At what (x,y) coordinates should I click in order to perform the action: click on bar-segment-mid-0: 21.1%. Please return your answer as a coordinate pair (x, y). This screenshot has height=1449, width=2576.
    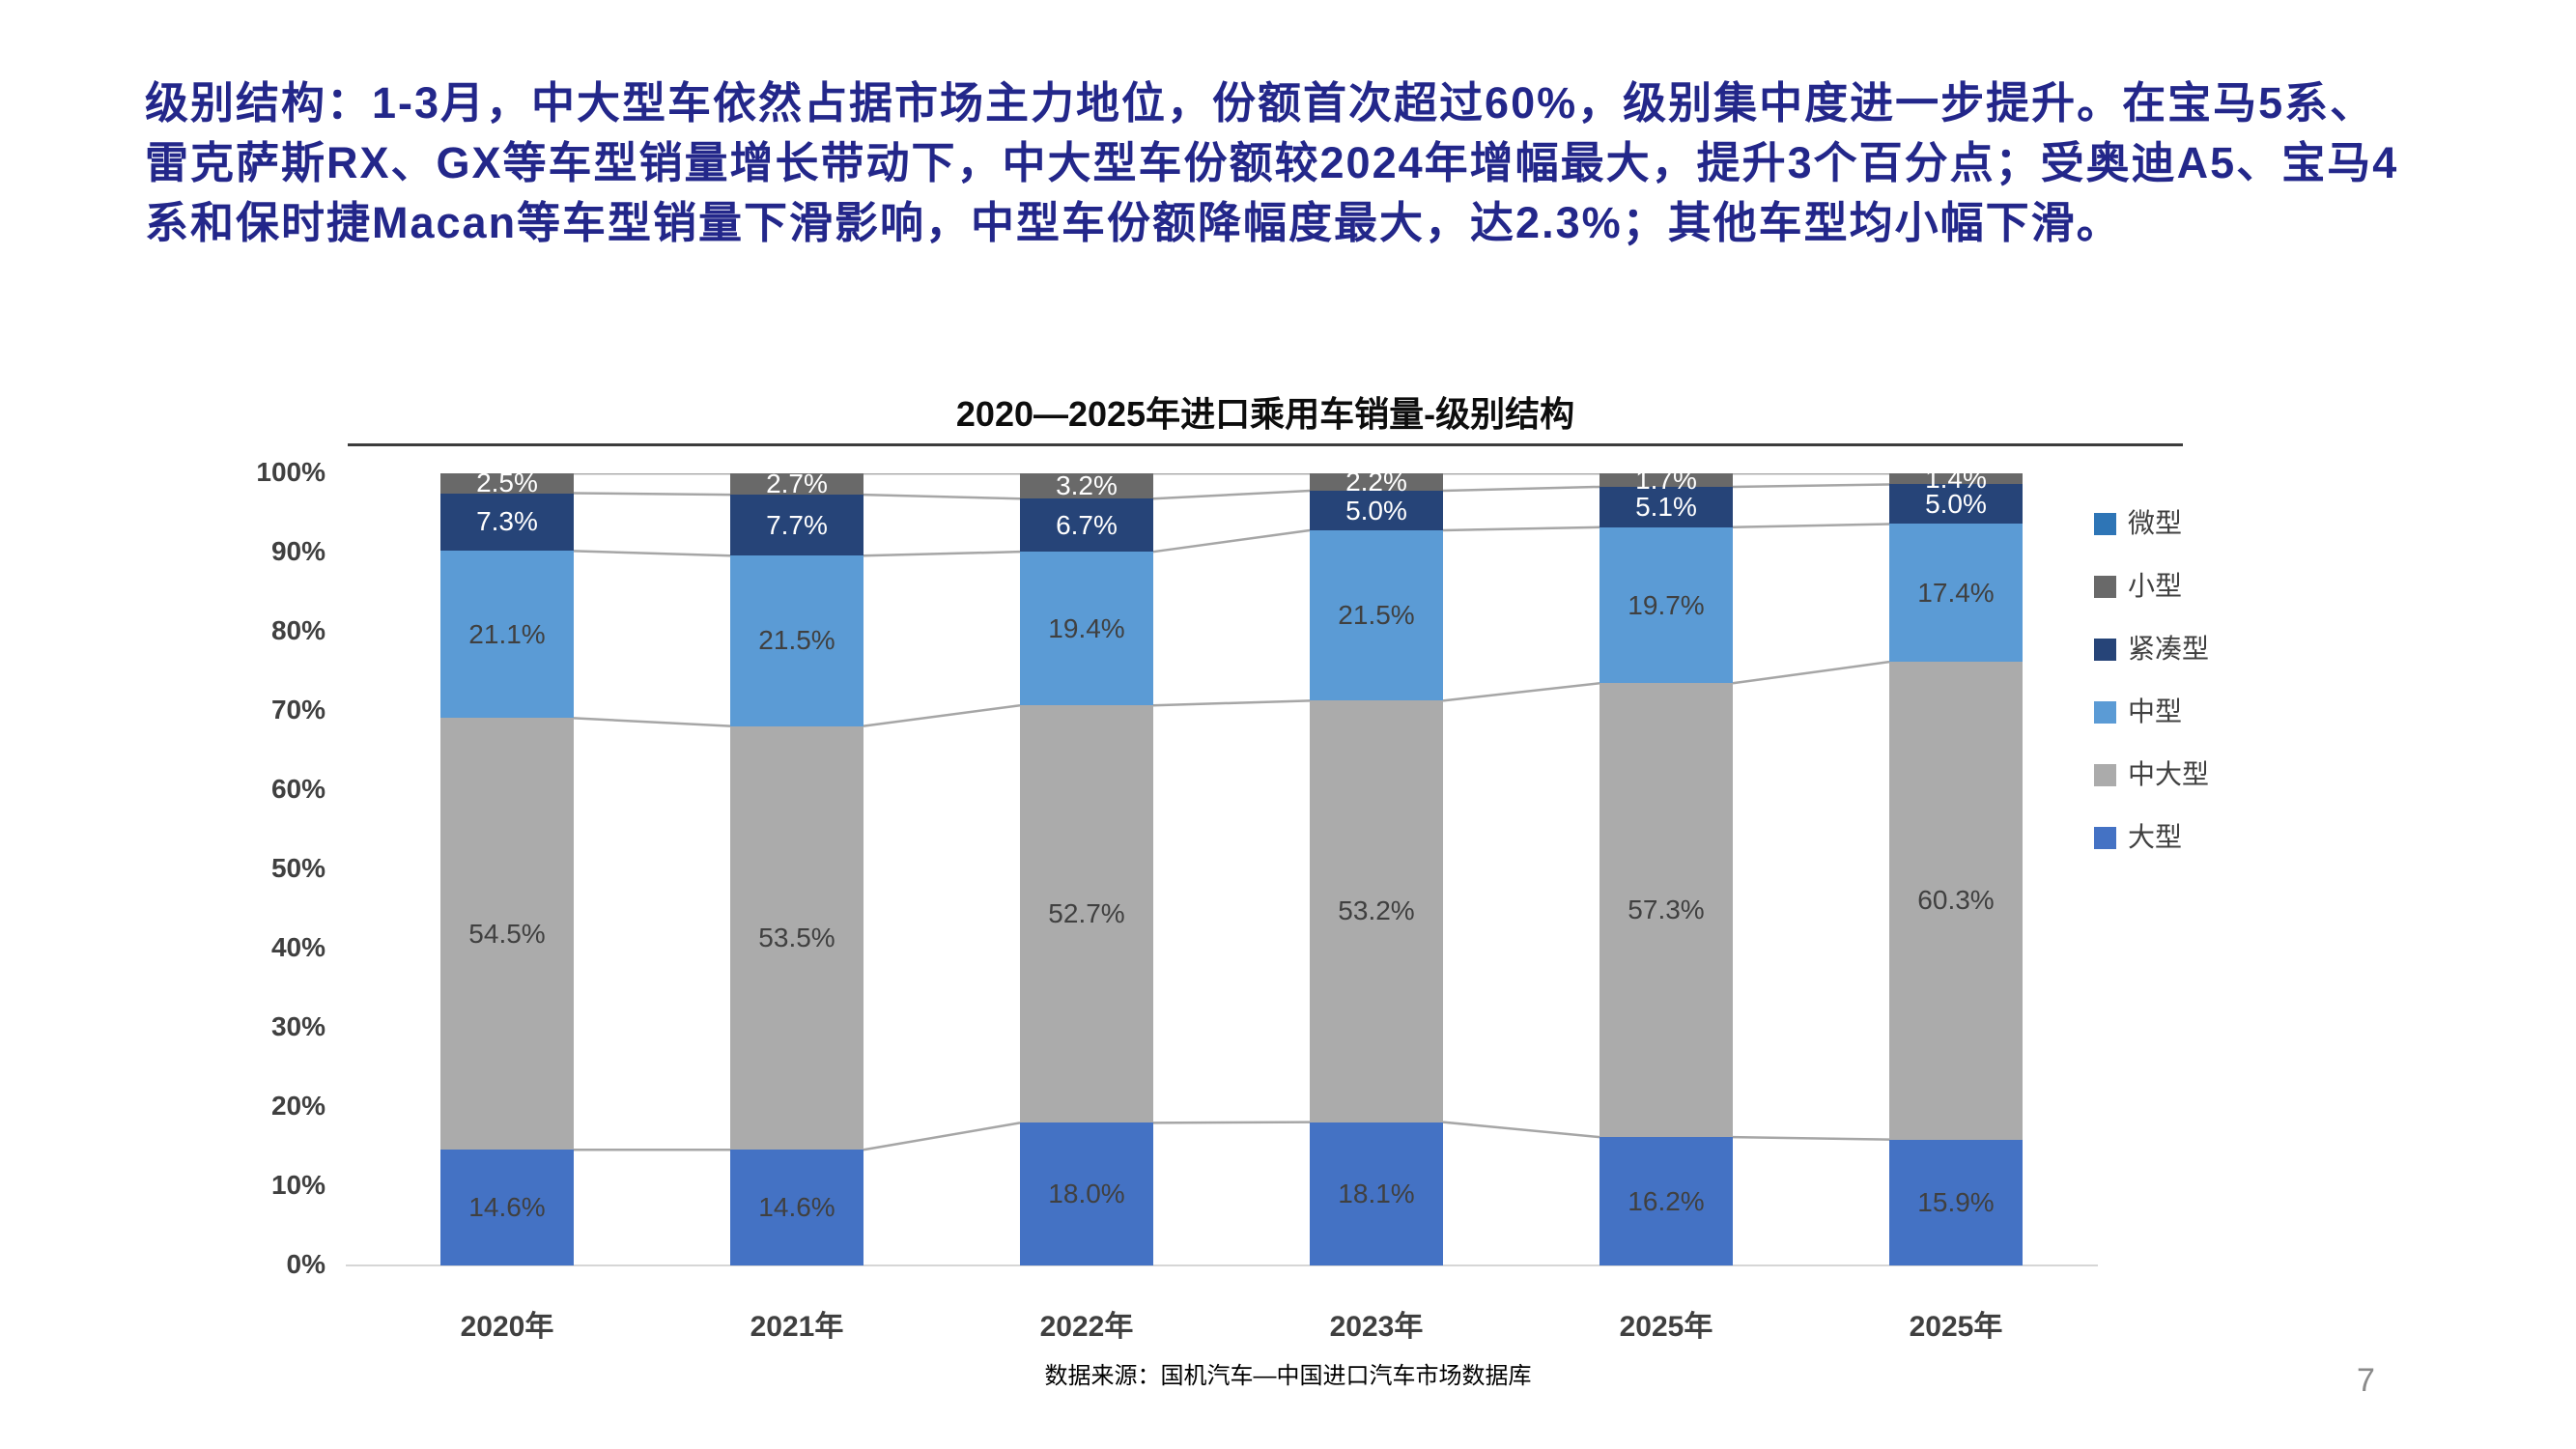
    Looking at the image, I should click on (507, 635).